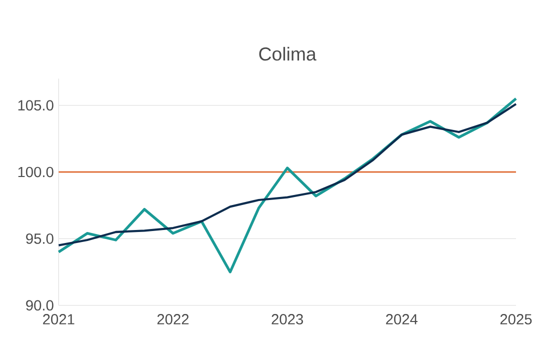 Image resolution: width=540 pixels, height=340 pixels. Describe the element at coordinates (173, 319) in the screenshot. I see `x-tick-label: 2022` at that location.